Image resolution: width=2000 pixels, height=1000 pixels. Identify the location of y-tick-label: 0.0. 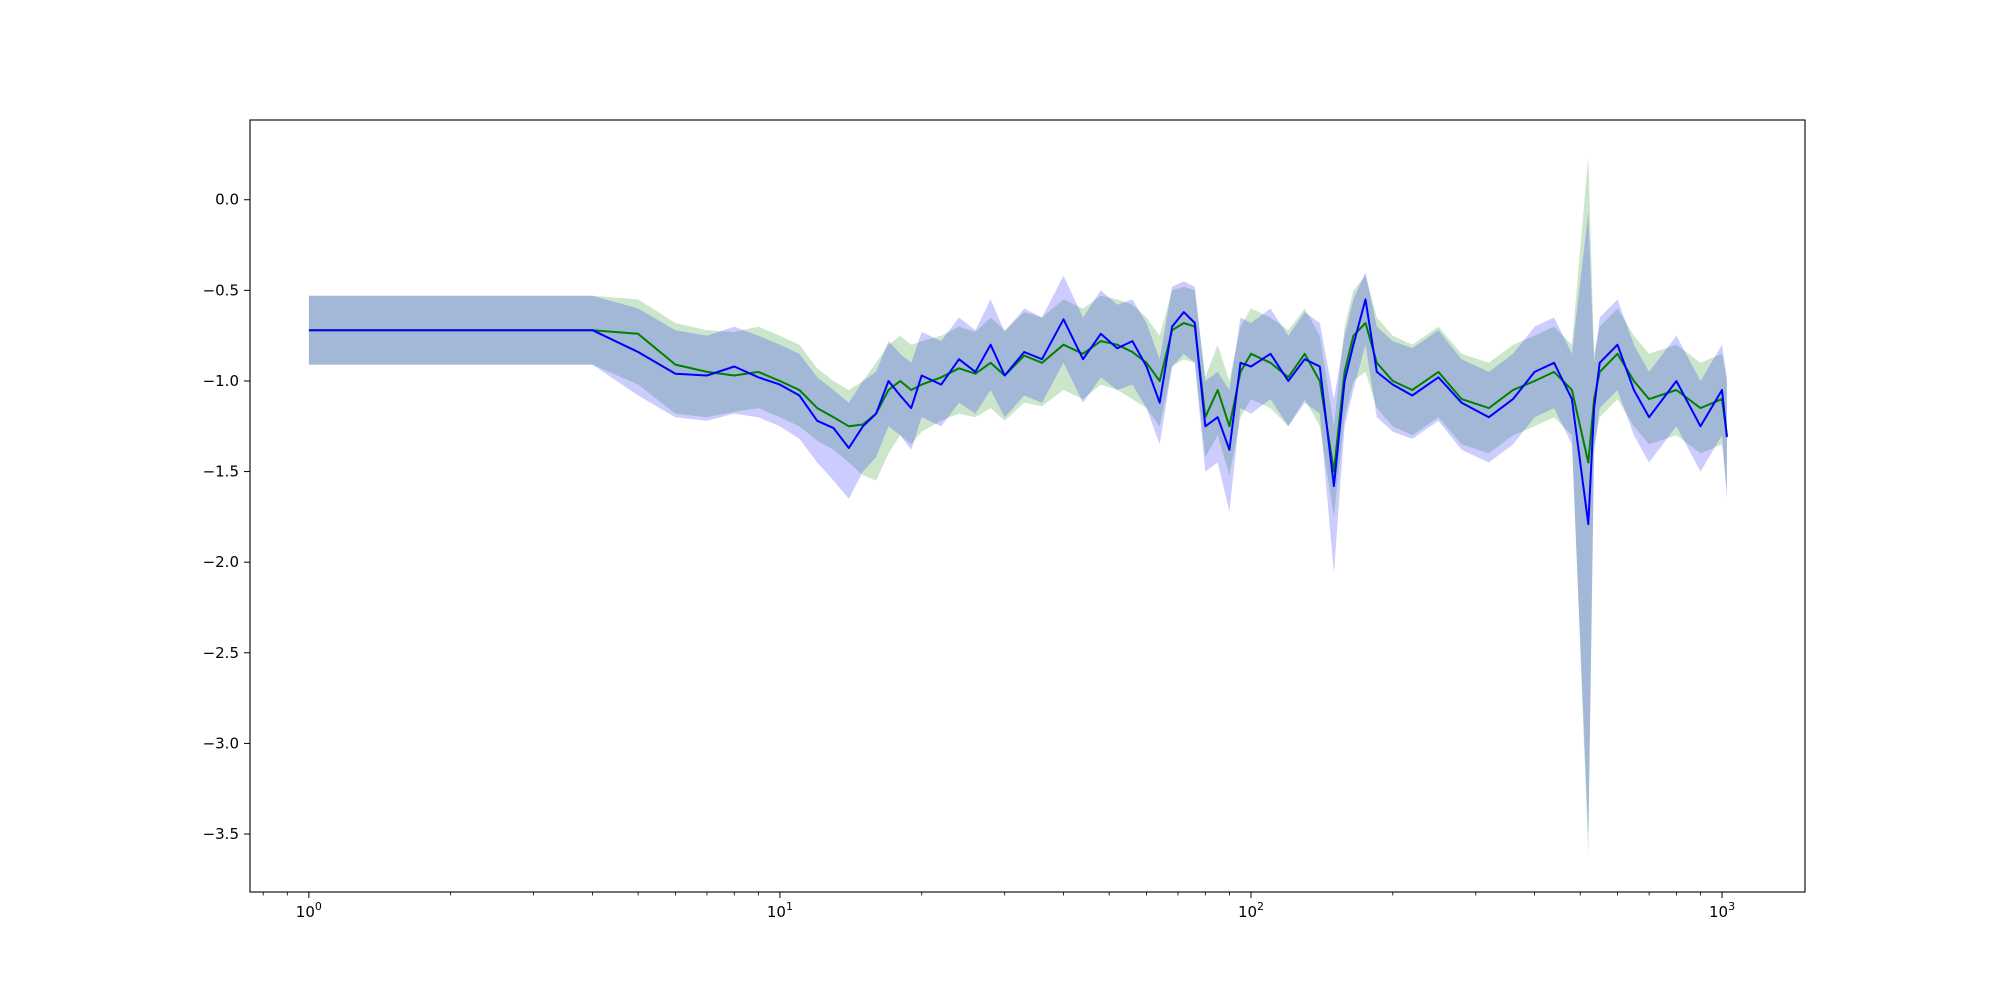
(227, 200).